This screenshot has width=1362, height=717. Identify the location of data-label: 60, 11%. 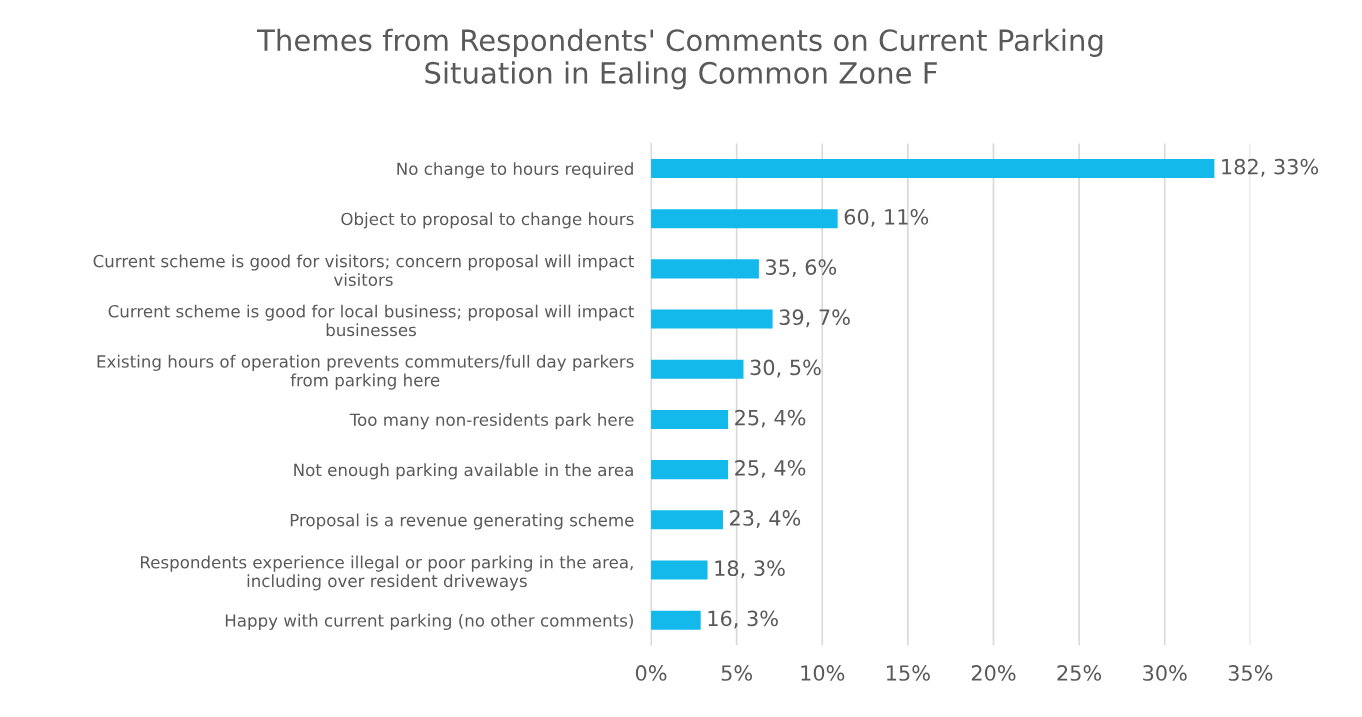
(886, 217).